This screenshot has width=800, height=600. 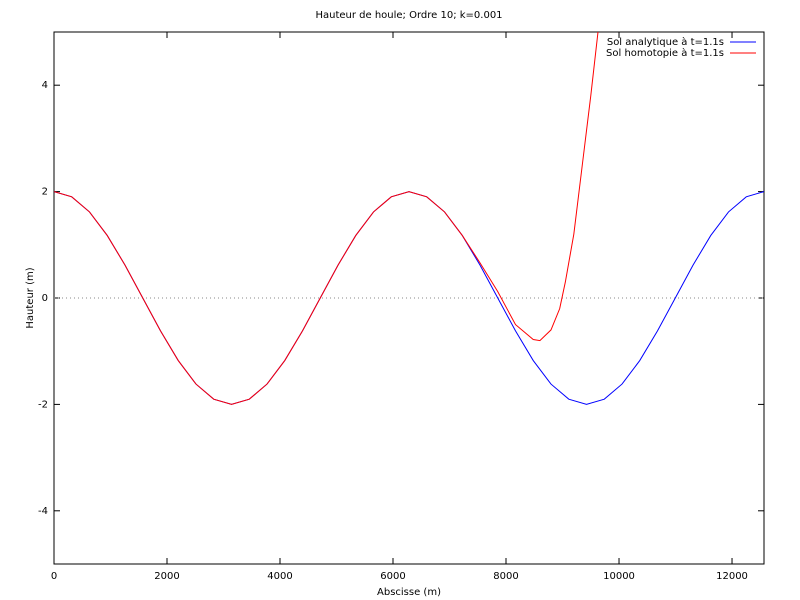 I want to click on x-tick-label: 4000, so click(x=279, y=576).